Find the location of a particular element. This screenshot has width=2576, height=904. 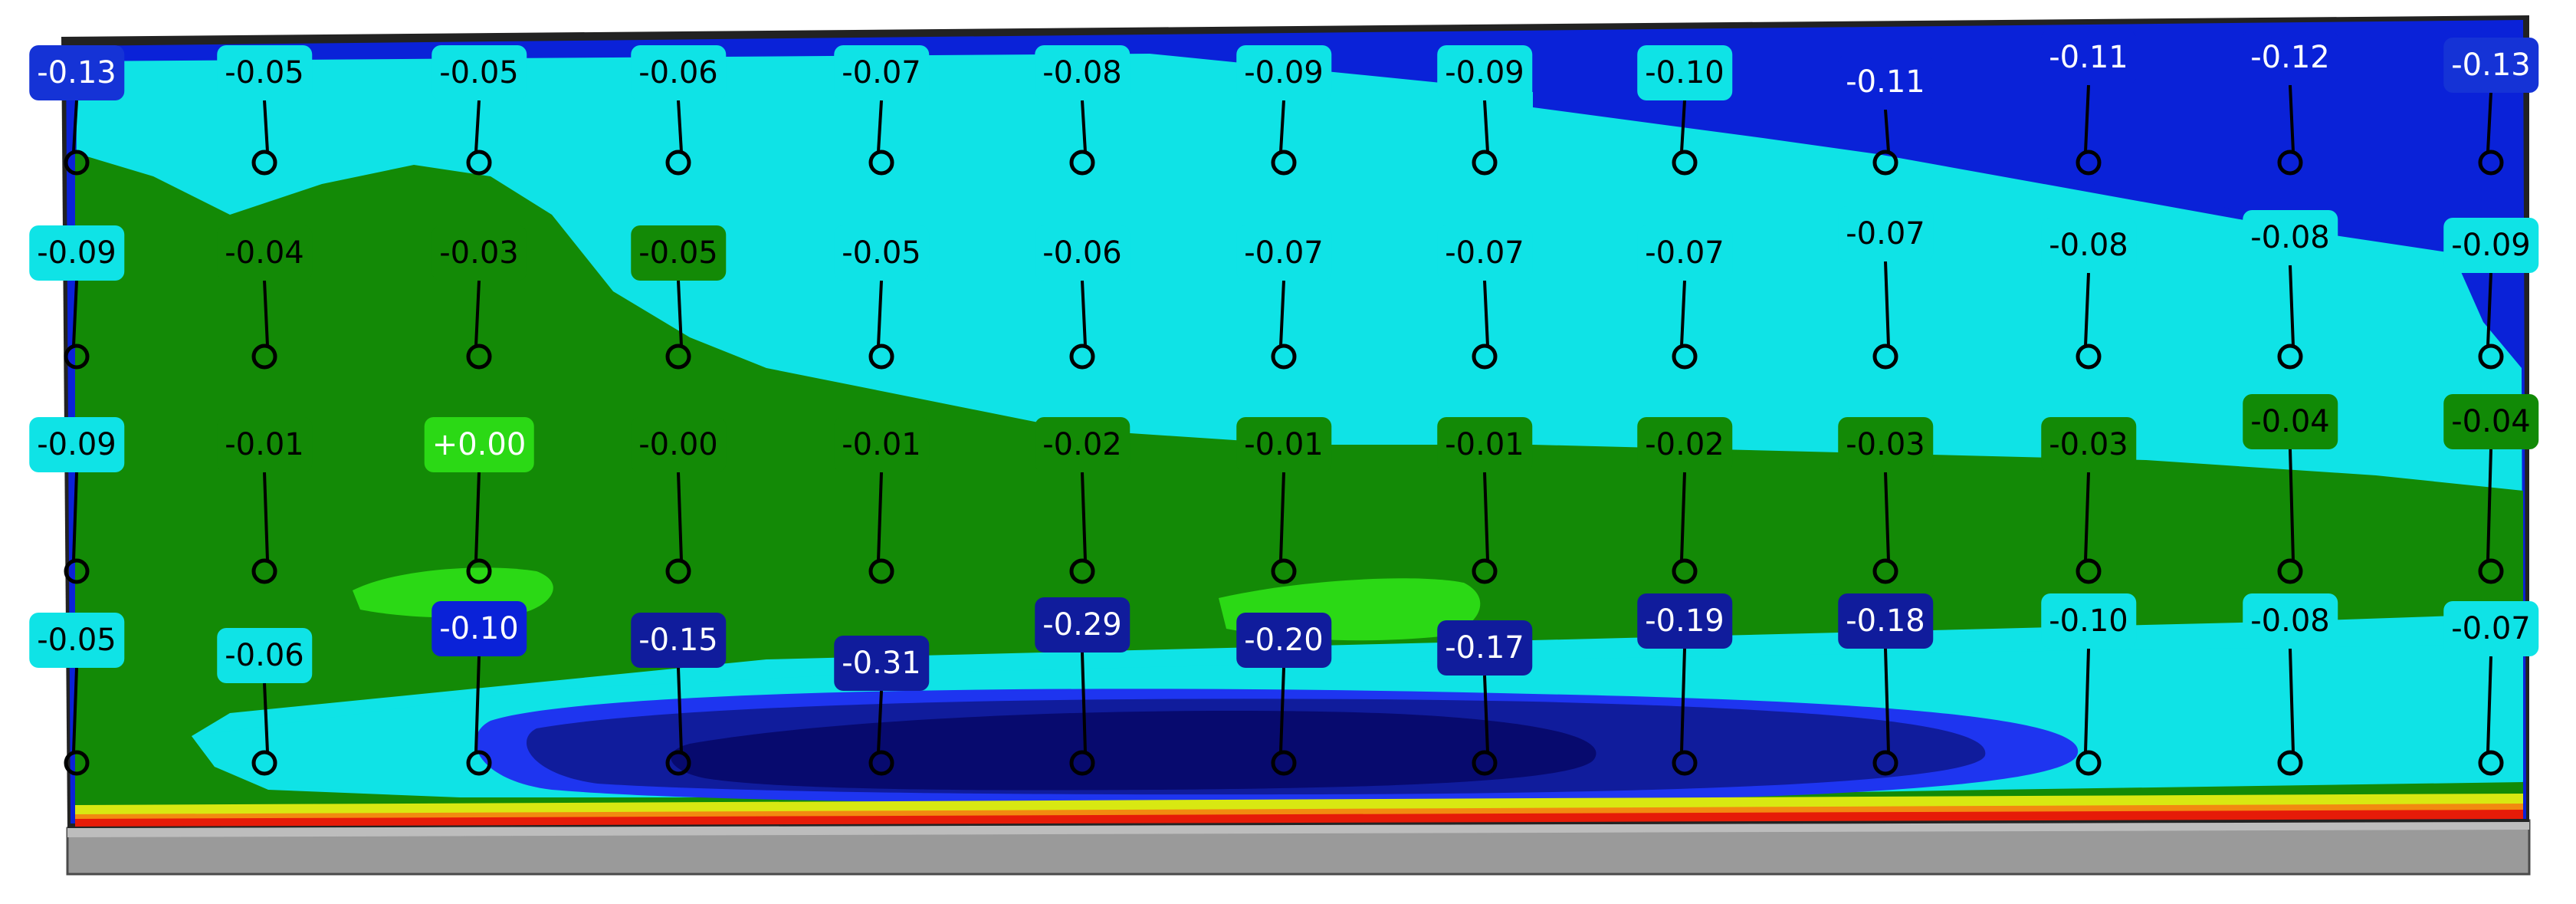

probe-value-label: -0.13 is located at coordinates (2490, 65).